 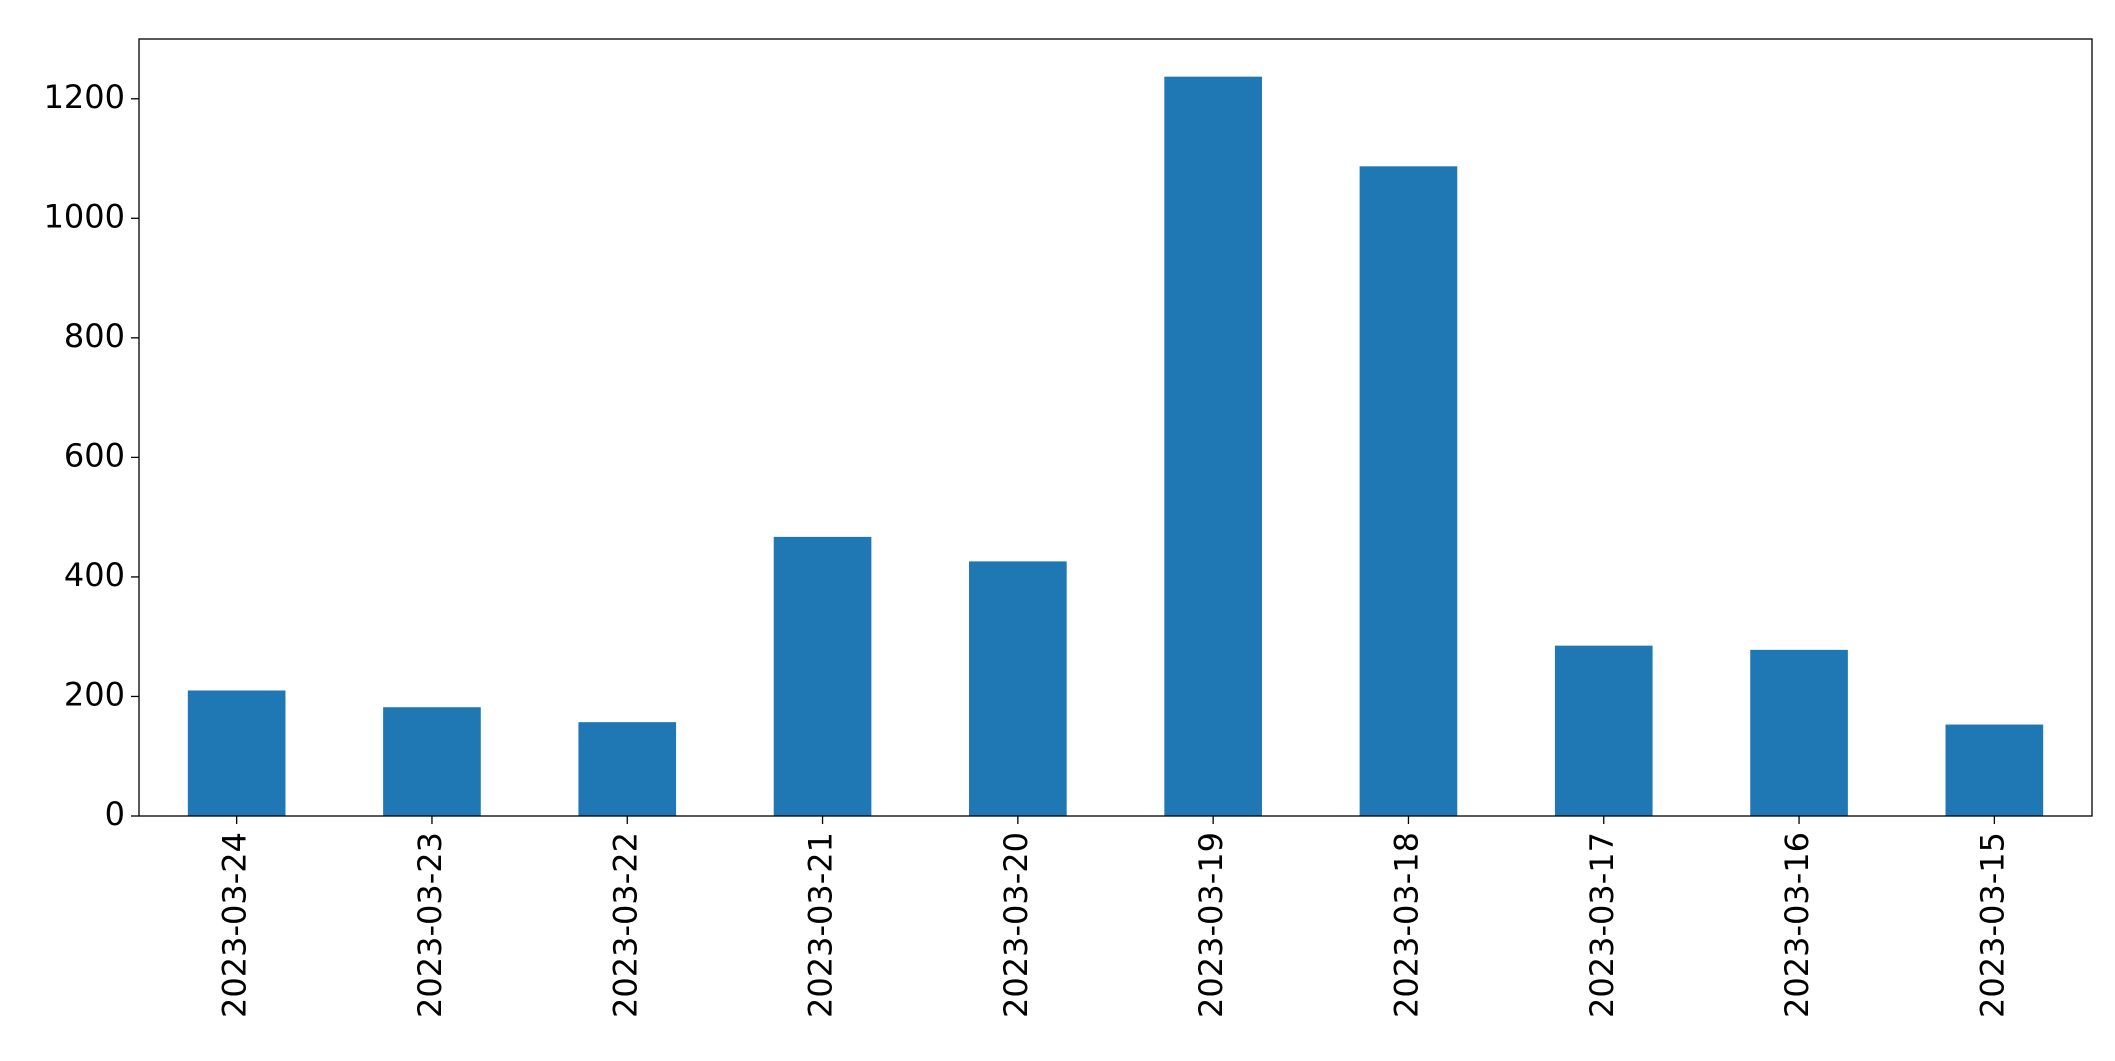 I want to click on x-tick-label: 2023-03-24, so click(x=235, y=925).